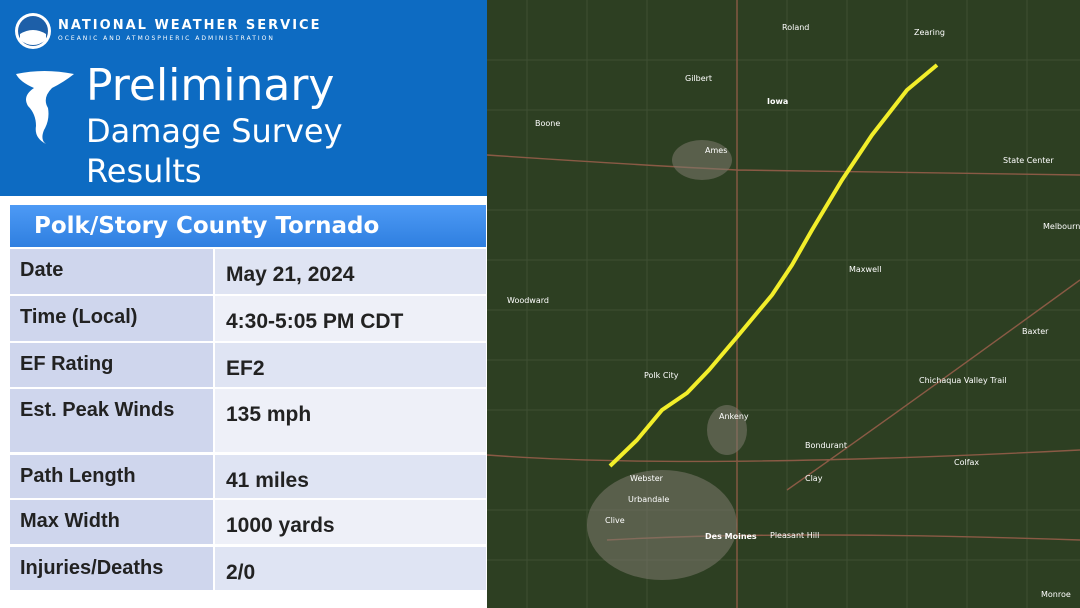 Image resolution: width=1080 pixels, height=608 pixels. I want to click on place-label: Boone, so click(547, 123).